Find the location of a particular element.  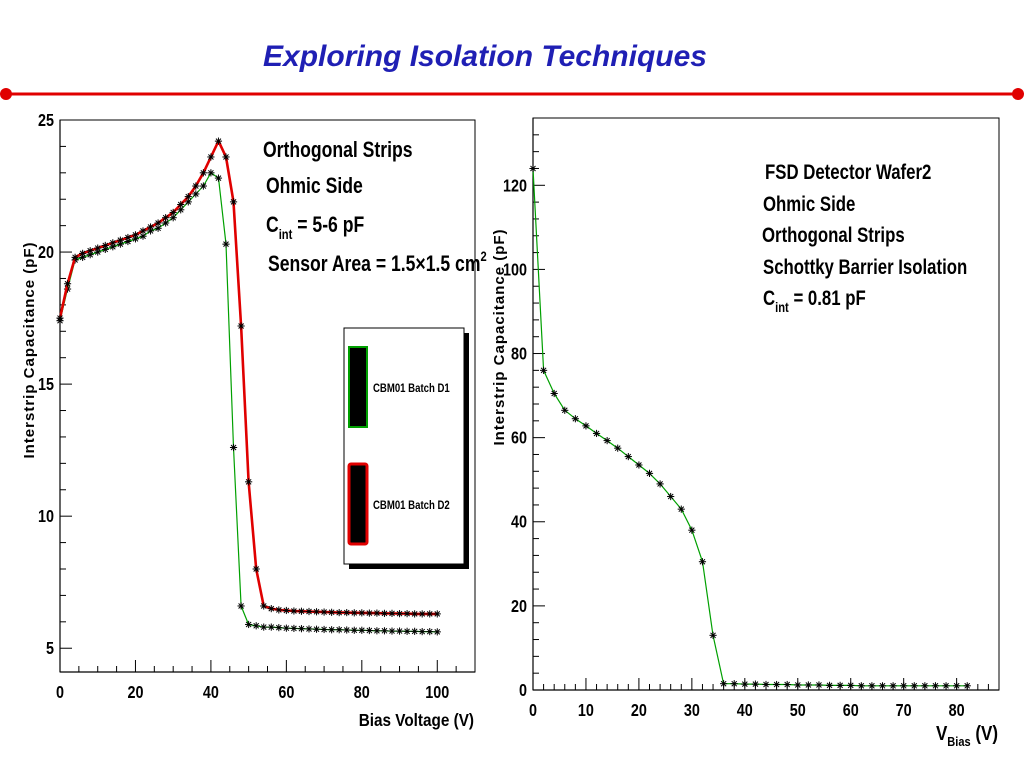

legend-swatch-d2 is located at coordinates (358, 504).